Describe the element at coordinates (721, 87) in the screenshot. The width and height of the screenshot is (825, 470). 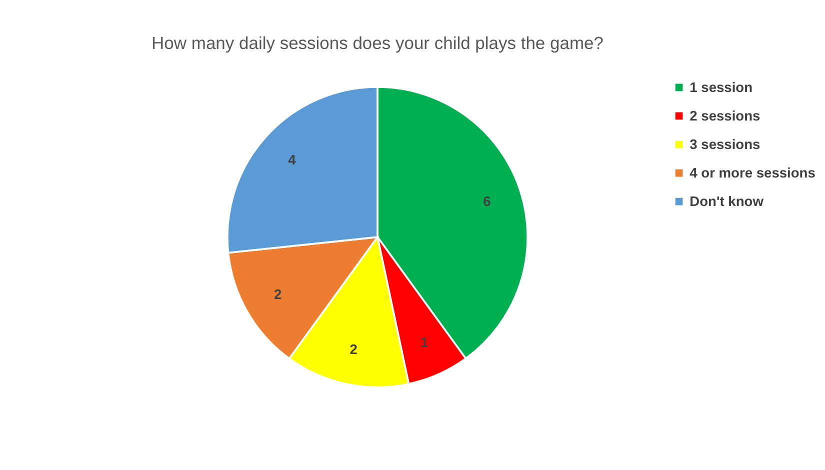
I see `legend-label: 1 session` at that location.